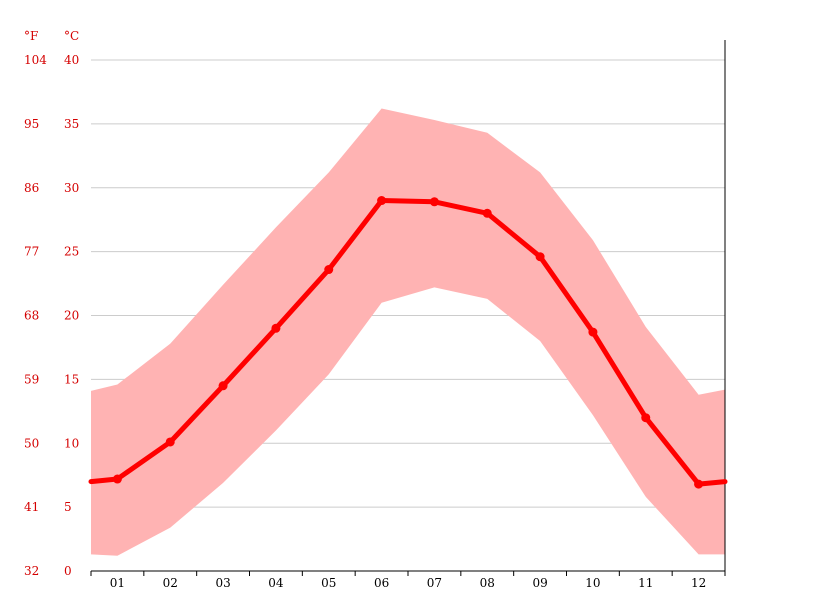  What do you see at coordinates (31, 507) in the screenshot?
I see `y-tick-f-41: 41` at bounding box center [31, 507].